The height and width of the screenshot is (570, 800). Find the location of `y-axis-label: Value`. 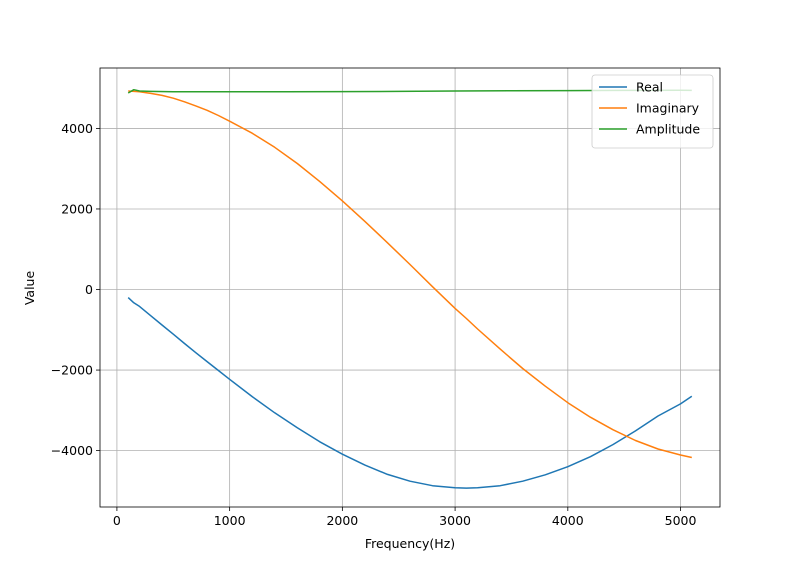

y-axis-label: Value is located at coordinates (29, 288).